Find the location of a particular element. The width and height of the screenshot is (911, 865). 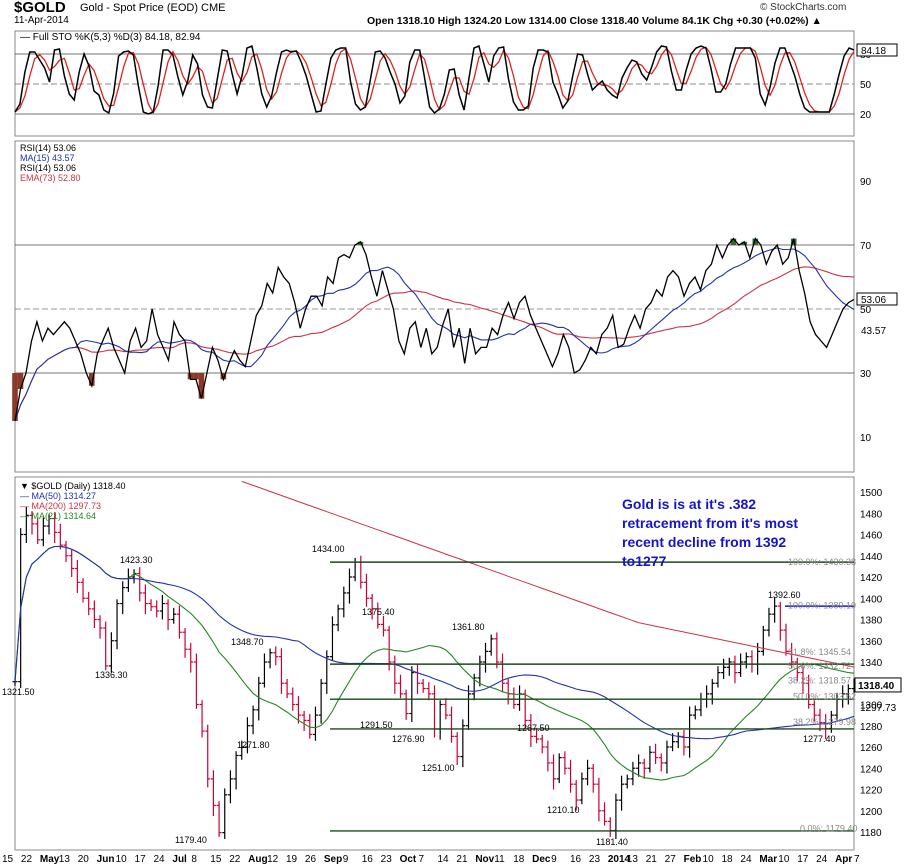

x-tick-0: 15 is located at coordinates (8, 859).